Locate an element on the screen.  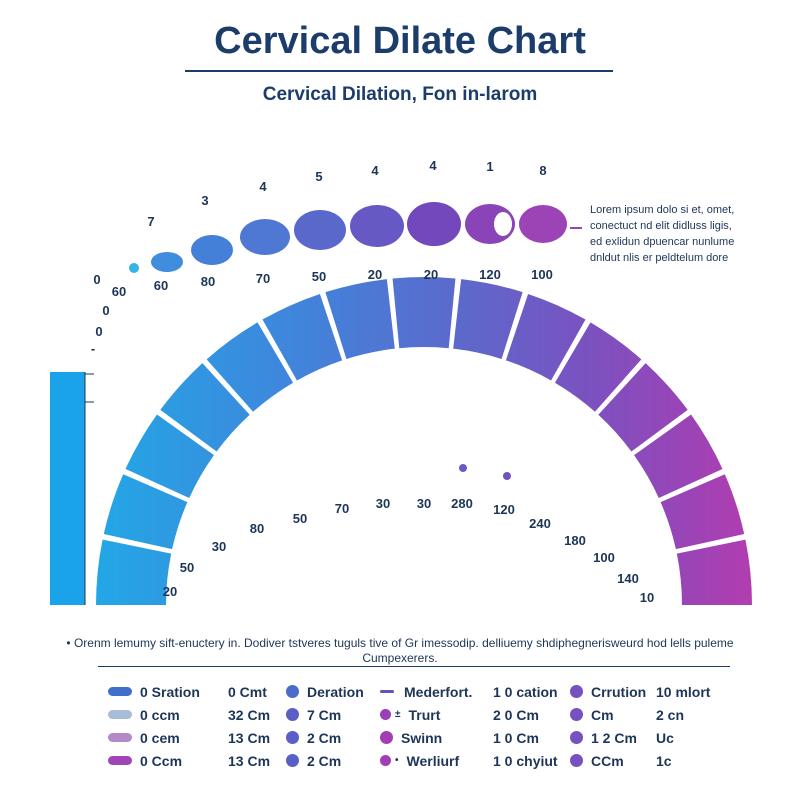
legend-item: 1 2 Cm is located at coordinates (603, 737).